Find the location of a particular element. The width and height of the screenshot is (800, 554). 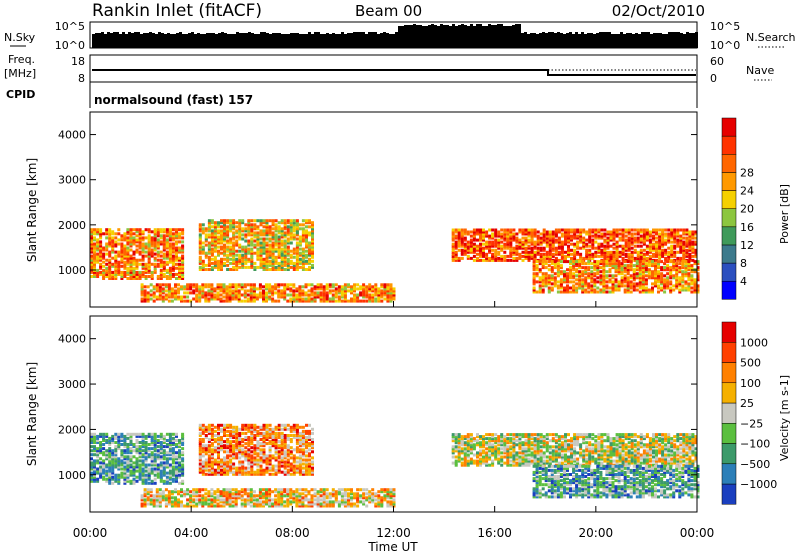

freq-trace is located at coordinates (394, 72).